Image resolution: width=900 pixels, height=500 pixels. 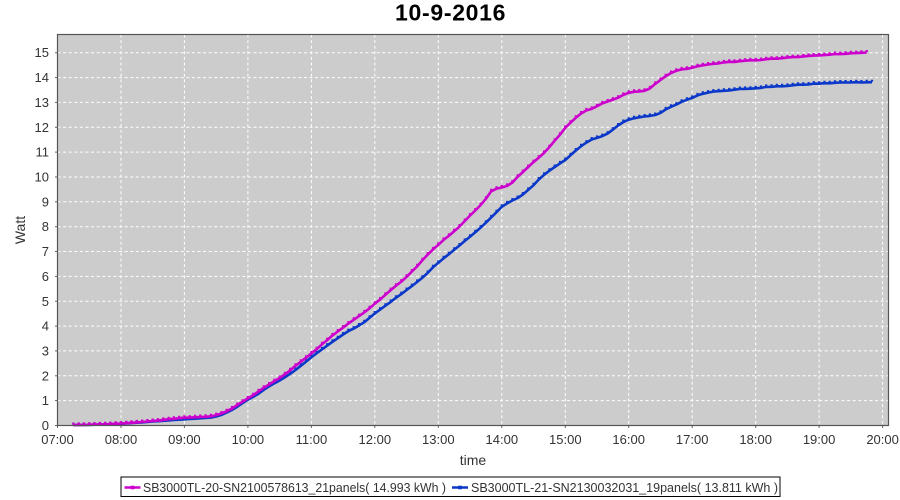 I want to click on svg-text: 8, so click(x=45, y=226).